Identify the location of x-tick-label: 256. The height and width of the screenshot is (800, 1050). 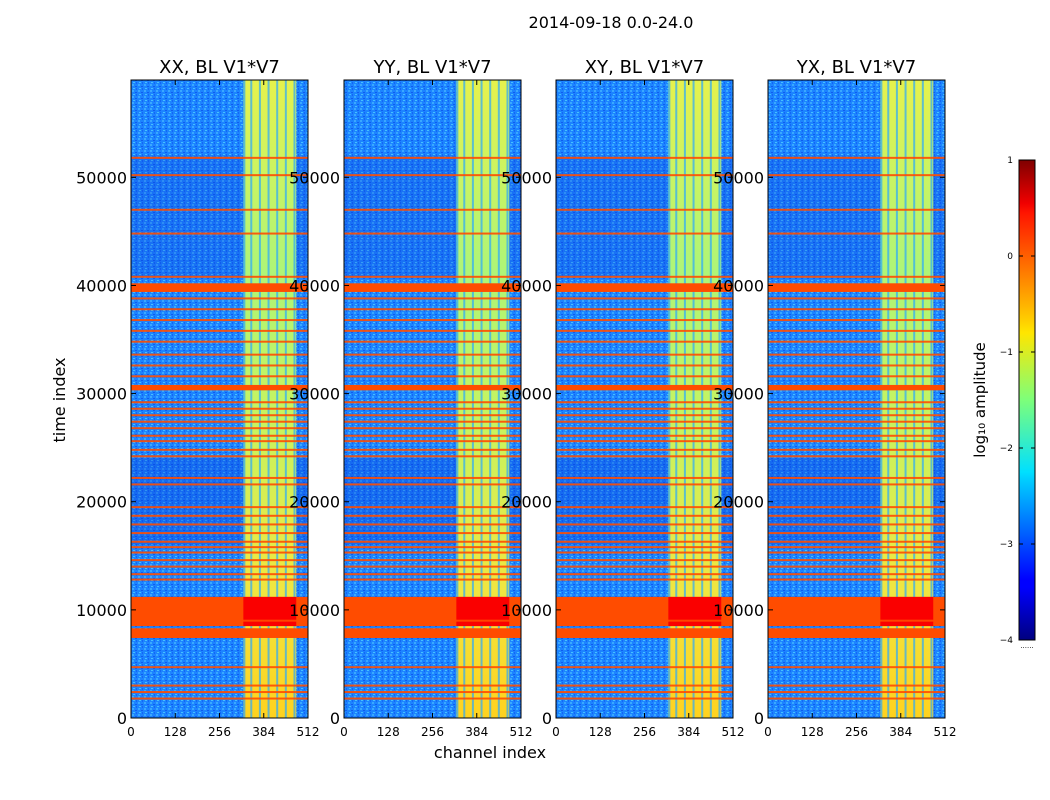
(856, 732).